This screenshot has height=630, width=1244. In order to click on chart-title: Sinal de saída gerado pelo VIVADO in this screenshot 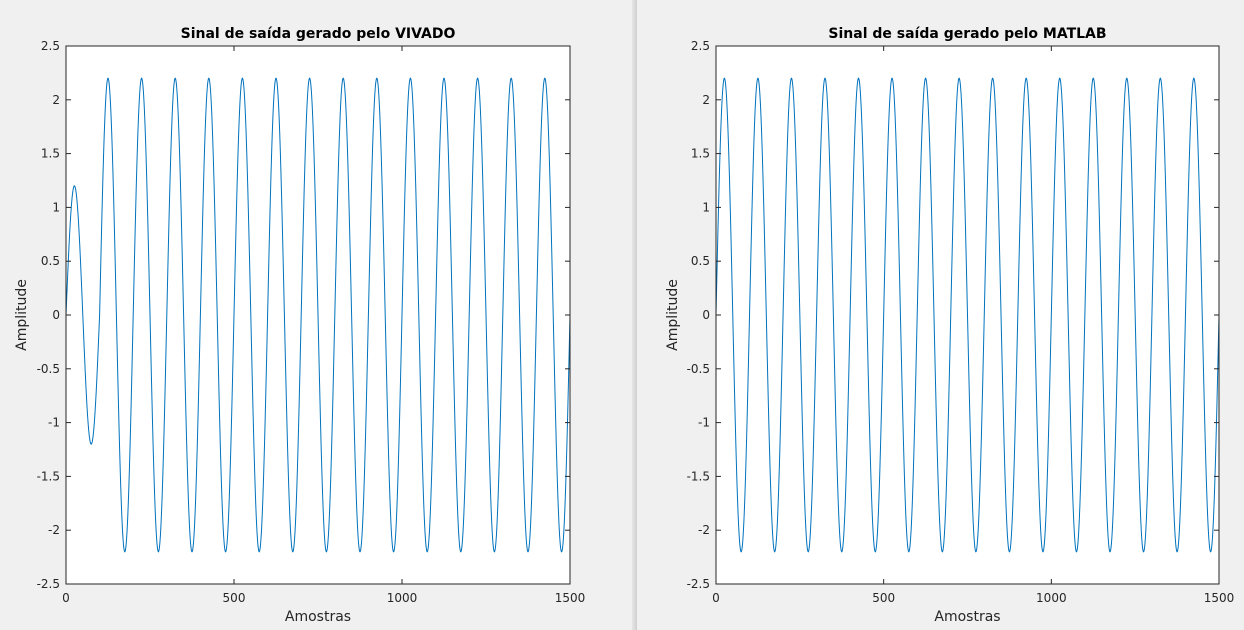, I will do `click(318, 34)`.